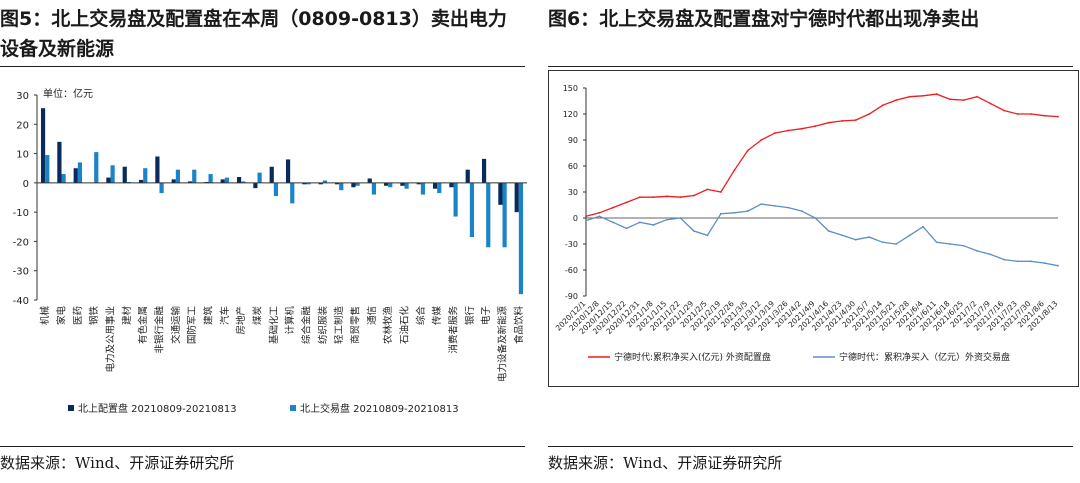 The height and width of the screenshot is (483, 1080). I want to click on y-tick-label: 120, so click(570, 114).